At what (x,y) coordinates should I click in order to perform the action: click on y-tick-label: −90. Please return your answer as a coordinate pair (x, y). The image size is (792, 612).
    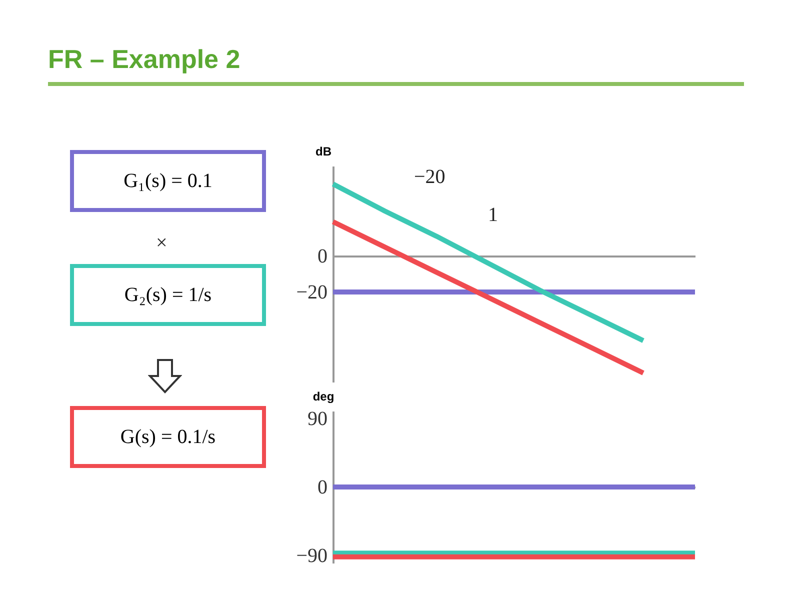
    Looking at the image, I should click on (312, 555).